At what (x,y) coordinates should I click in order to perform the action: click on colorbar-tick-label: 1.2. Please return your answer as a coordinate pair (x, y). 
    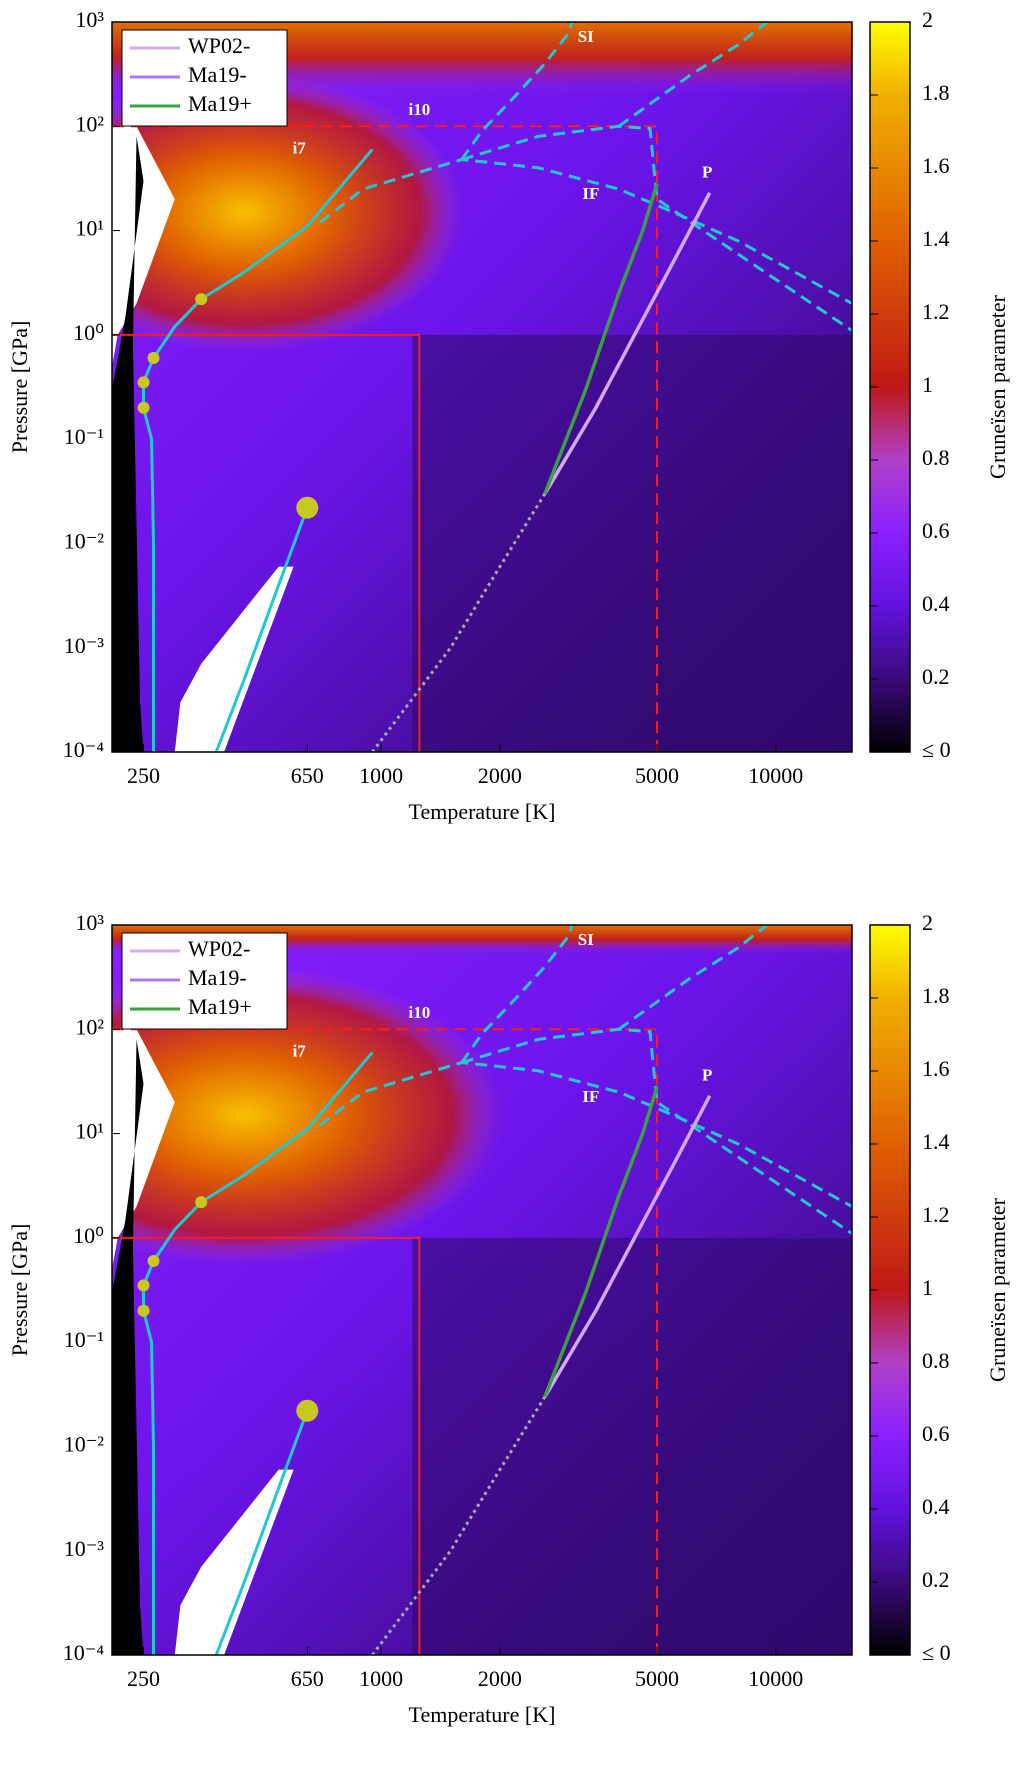
    Looking at the image, I should click on (936, 1214).